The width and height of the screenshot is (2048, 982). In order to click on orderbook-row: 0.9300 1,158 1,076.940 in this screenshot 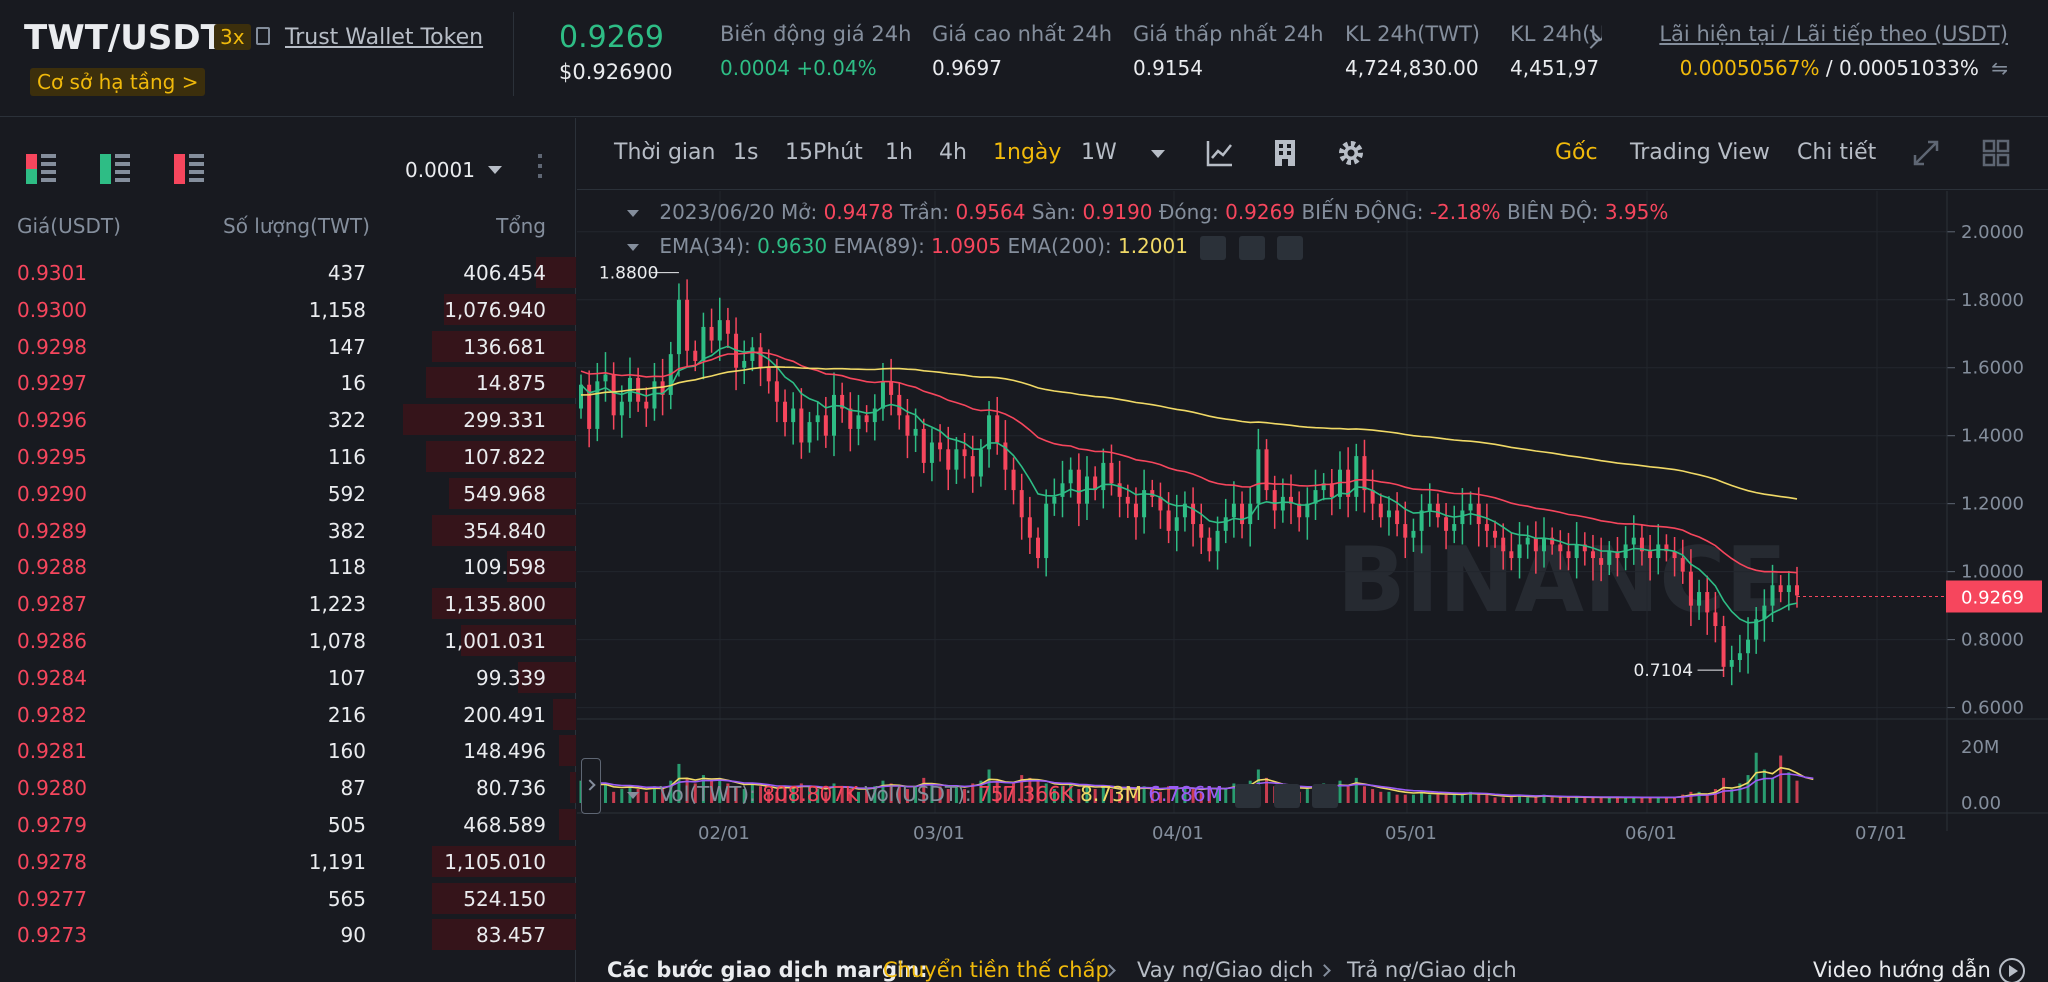, I will do `click(288, 309)`.